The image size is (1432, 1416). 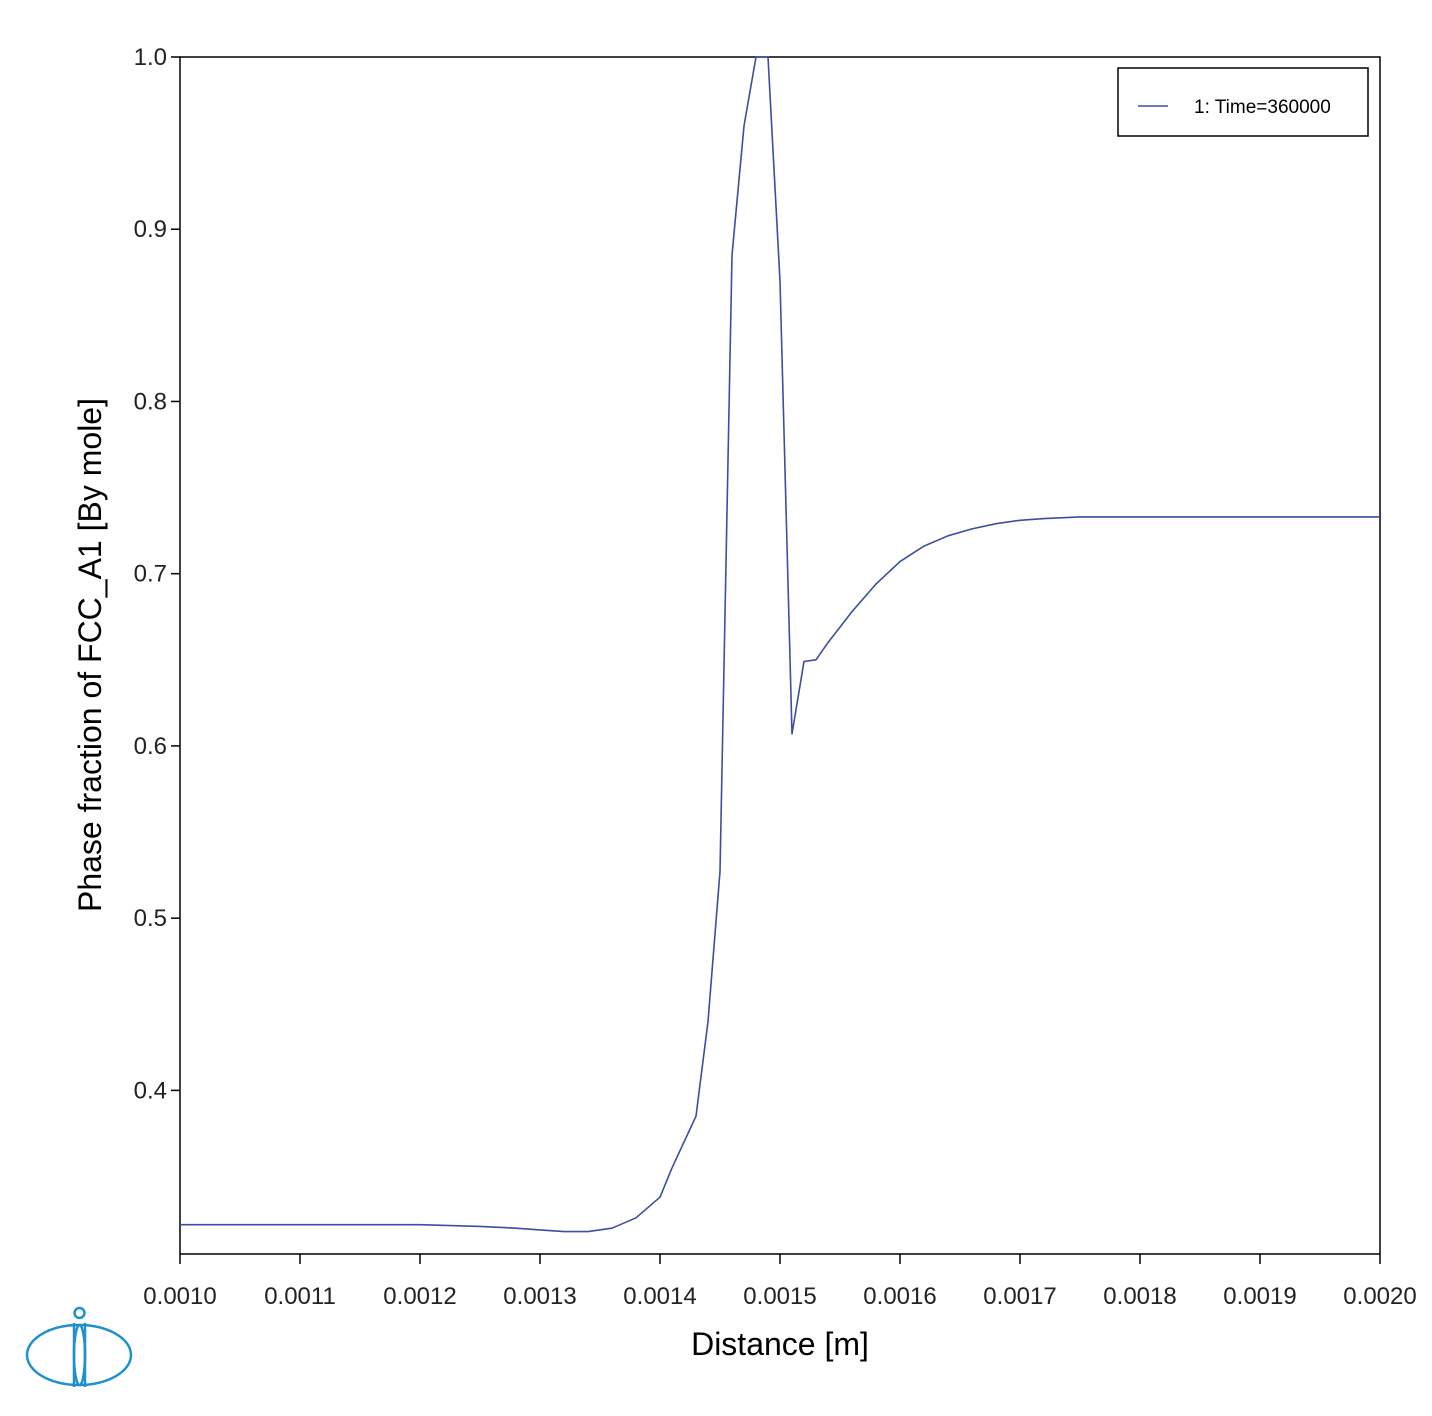 I want to click on x-tick-label: 0.0020, so click(x=1379, y=1296).